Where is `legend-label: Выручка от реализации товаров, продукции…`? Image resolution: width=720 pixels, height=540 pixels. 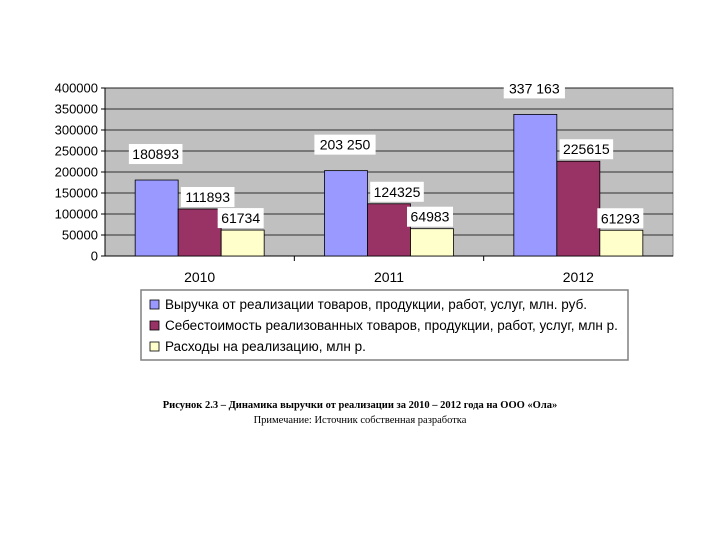
legend-label: Выручка от реализации товаров, продукции… is located at coordinates (376, 304).